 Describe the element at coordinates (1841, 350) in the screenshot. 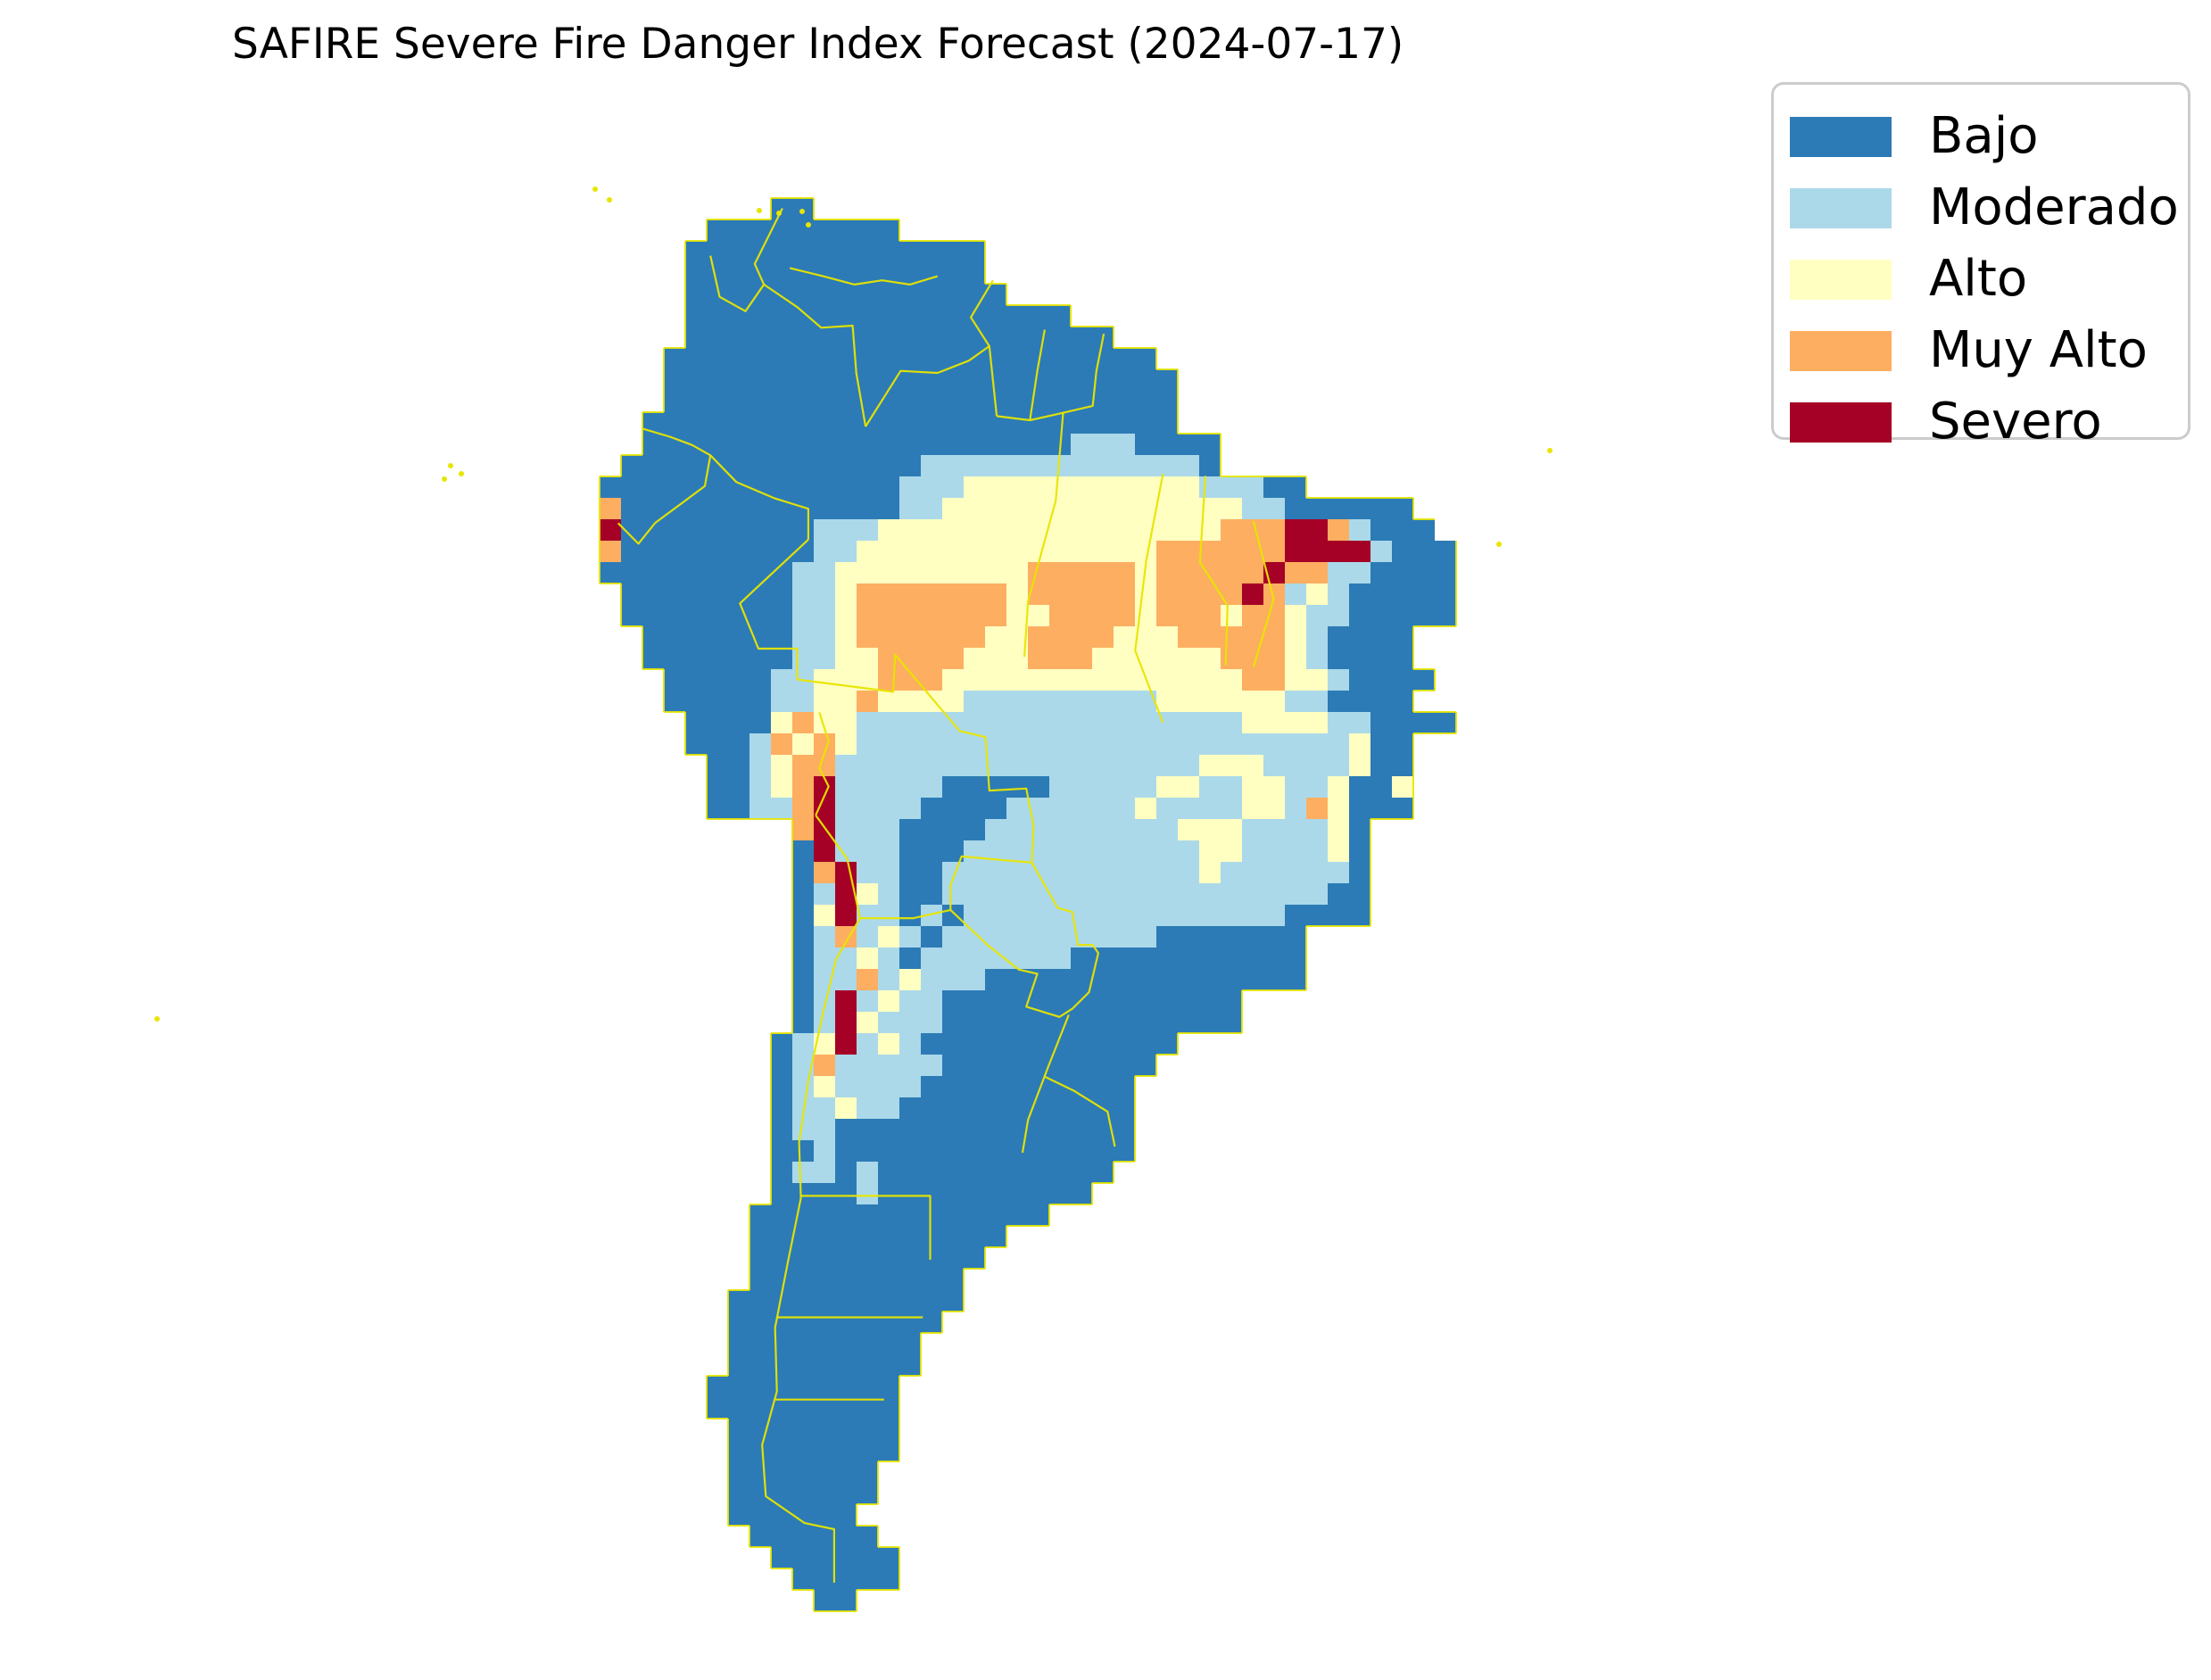

I see `legend-swatch-muy-alto` at that location.